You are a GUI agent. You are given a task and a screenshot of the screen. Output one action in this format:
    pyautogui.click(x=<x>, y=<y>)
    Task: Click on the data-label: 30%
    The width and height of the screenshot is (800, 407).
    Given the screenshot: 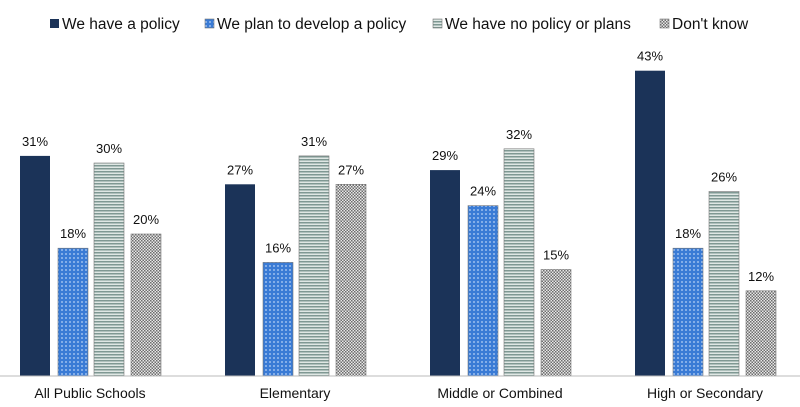 What is the action you would take?
    pyautogui.click(x=109, y=148)
    